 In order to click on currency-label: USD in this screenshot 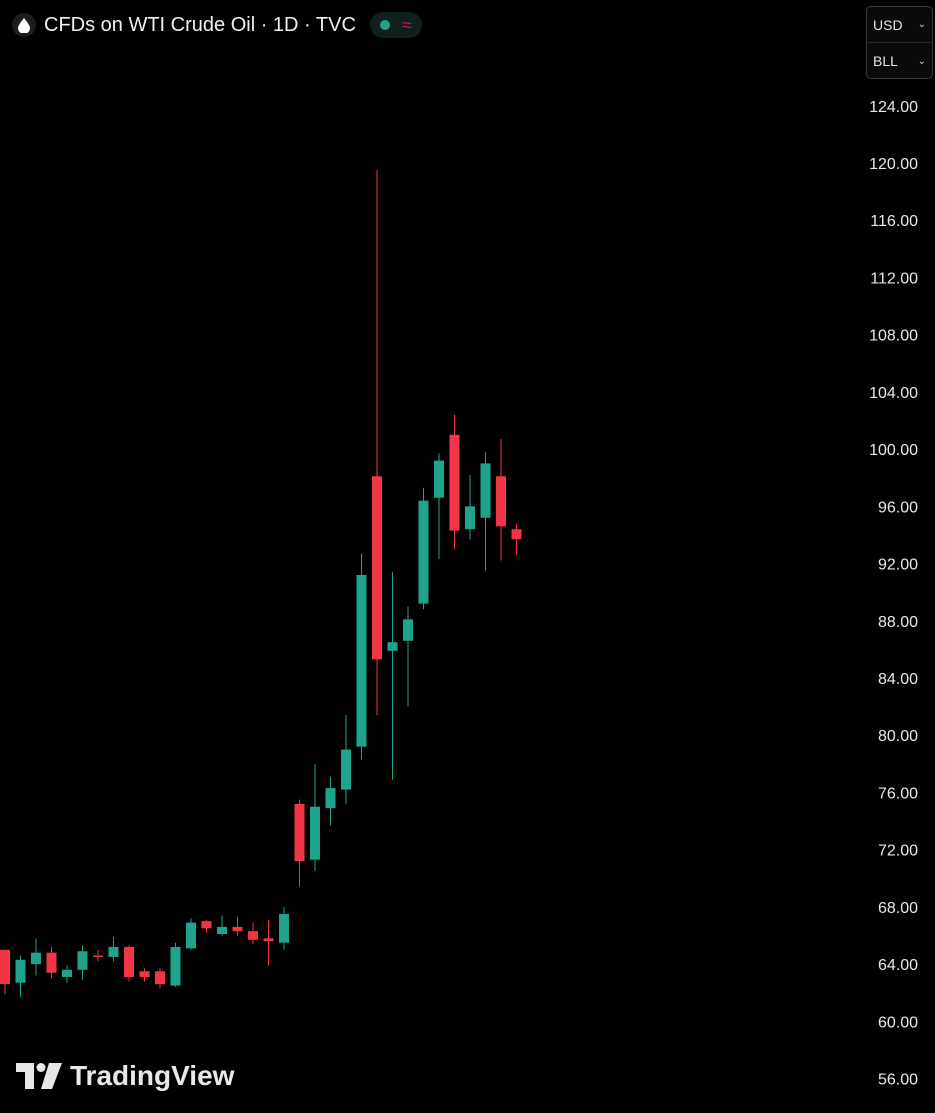, I will do `click(888, 24)`.